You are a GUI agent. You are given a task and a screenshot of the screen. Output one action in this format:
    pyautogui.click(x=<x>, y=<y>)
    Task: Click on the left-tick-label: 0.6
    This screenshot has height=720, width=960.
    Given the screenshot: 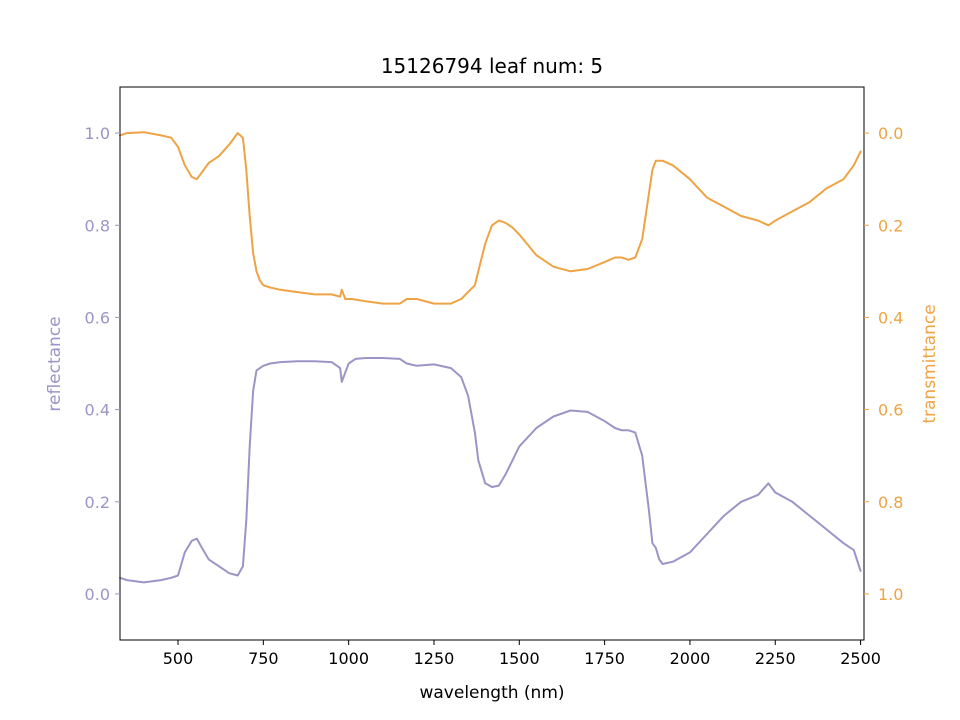 What is the action you would take?
    pyautogui.click(x=97, y=317)
    